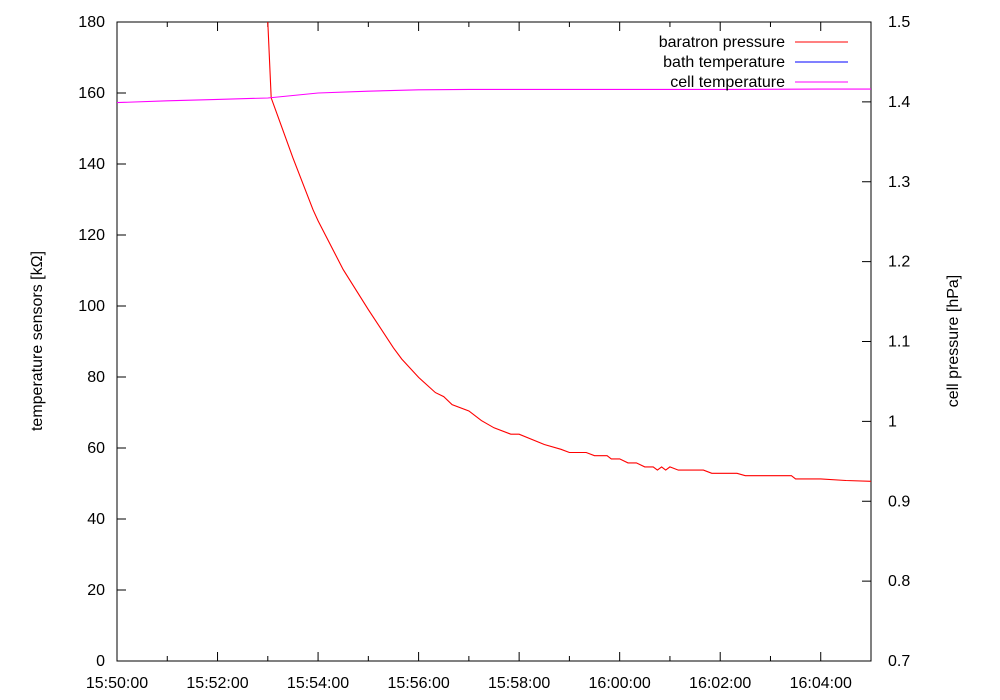 The image size is (1000, 700). I want to click on y-tick-label: 60, so click(96, 448).